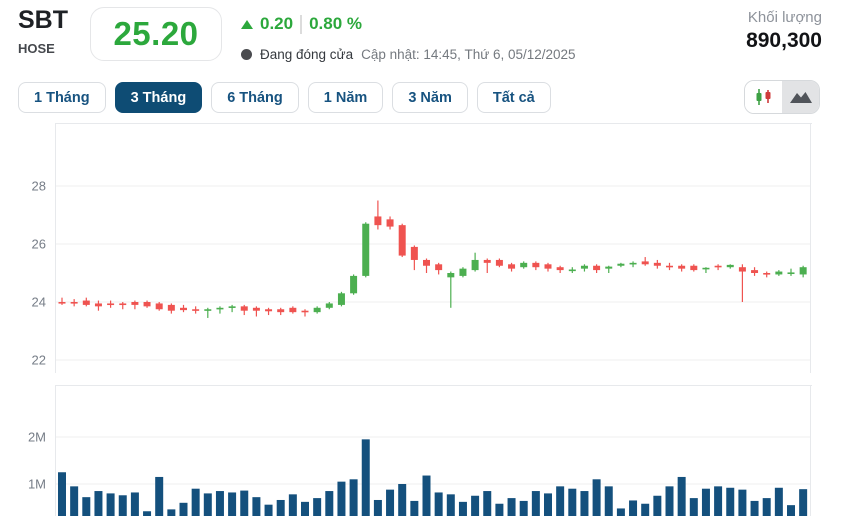 The height and width of the screenshot is (516, 843). Describe the element at coordinates (430, 97) in the screenshot. I see `tab-3-years: 3 Năm` at that location.